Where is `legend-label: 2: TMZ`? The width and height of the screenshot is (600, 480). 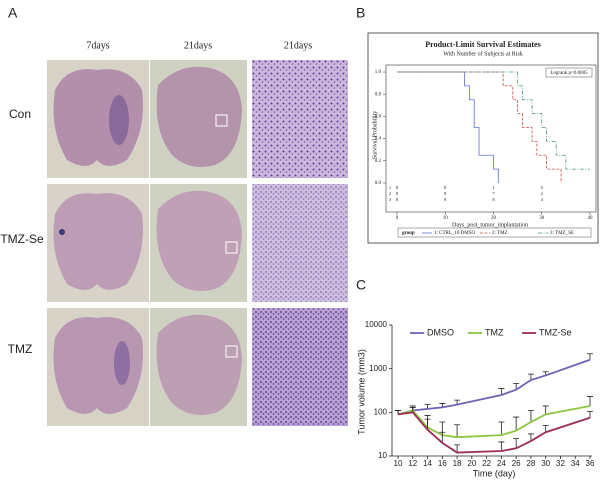
legend-label: 2: TMZ is located at coordinates (500, 233).